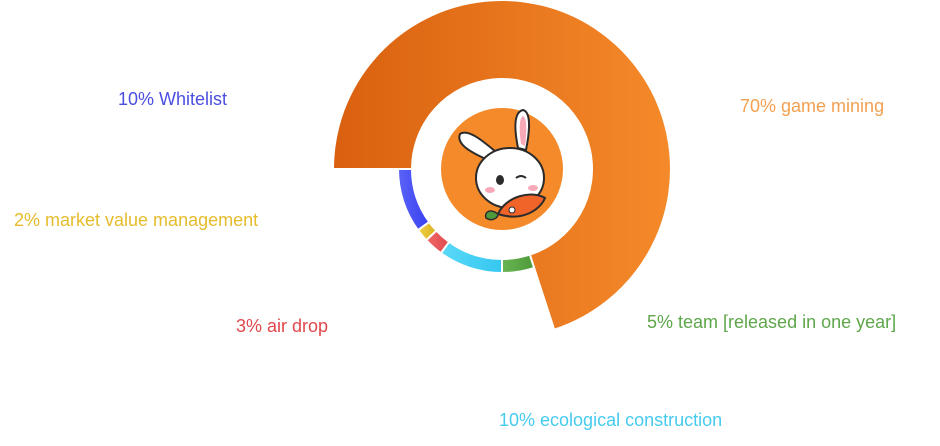 The width and height of the screenshot is (940, 446). Describe the element at coordinates (136, 220) in the screenshot. I see `label-market-value-management: 2% market value management` at that location.